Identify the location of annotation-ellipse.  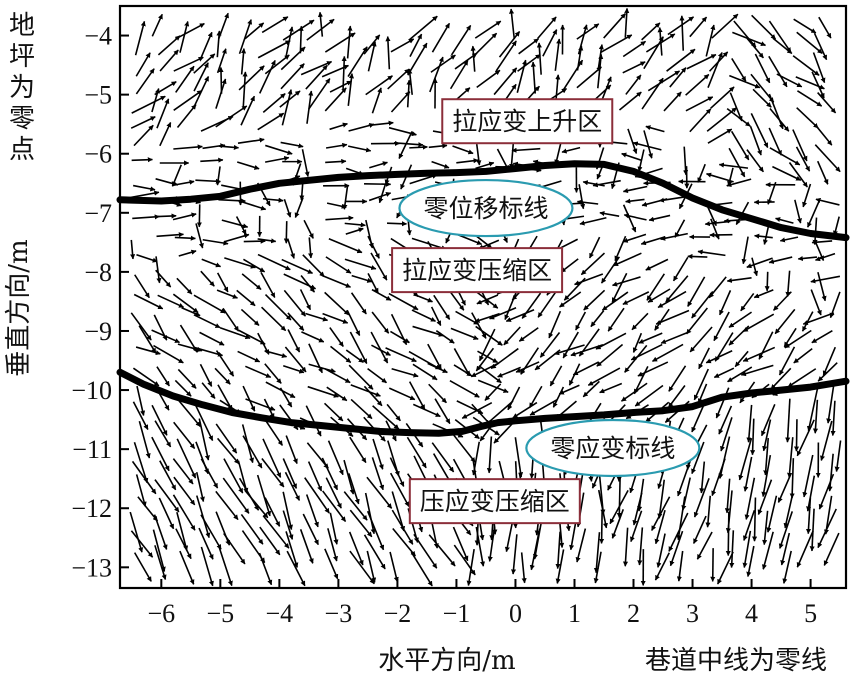
(613, 448).